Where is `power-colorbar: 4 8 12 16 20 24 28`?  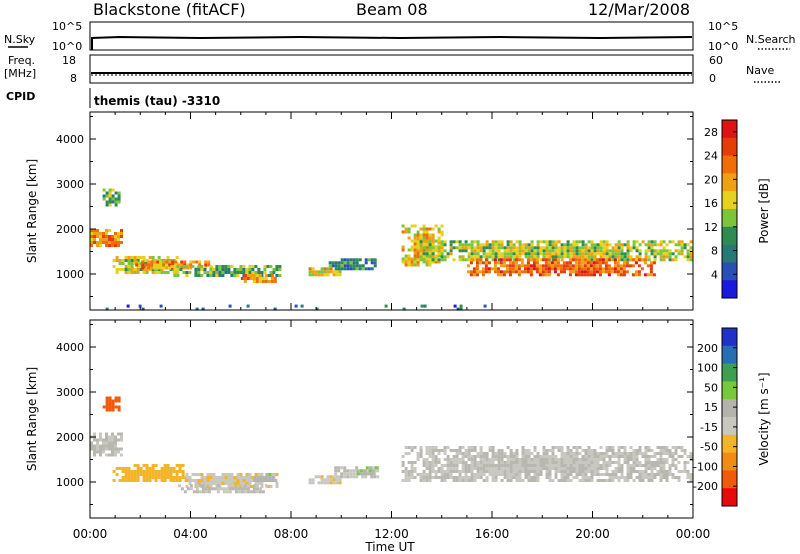 power-colorbar: 4 8 12 16 20 24 28 is located at coordinates (721, 209).